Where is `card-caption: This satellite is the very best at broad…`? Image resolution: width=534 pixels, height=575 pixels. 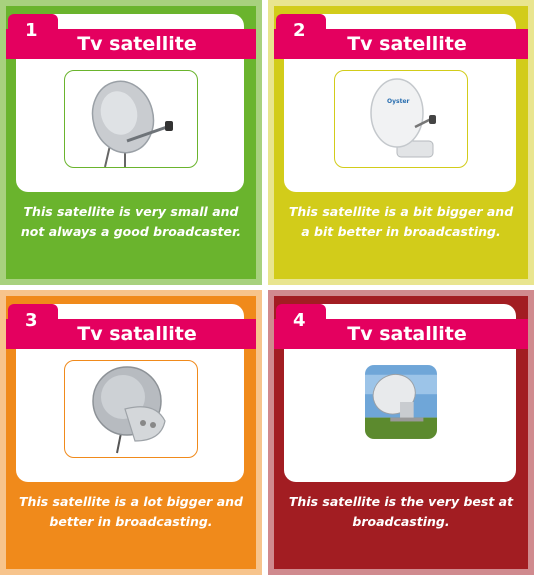
card-caption: This satellite is the very best at broad… is located at coordinates (401, 511).